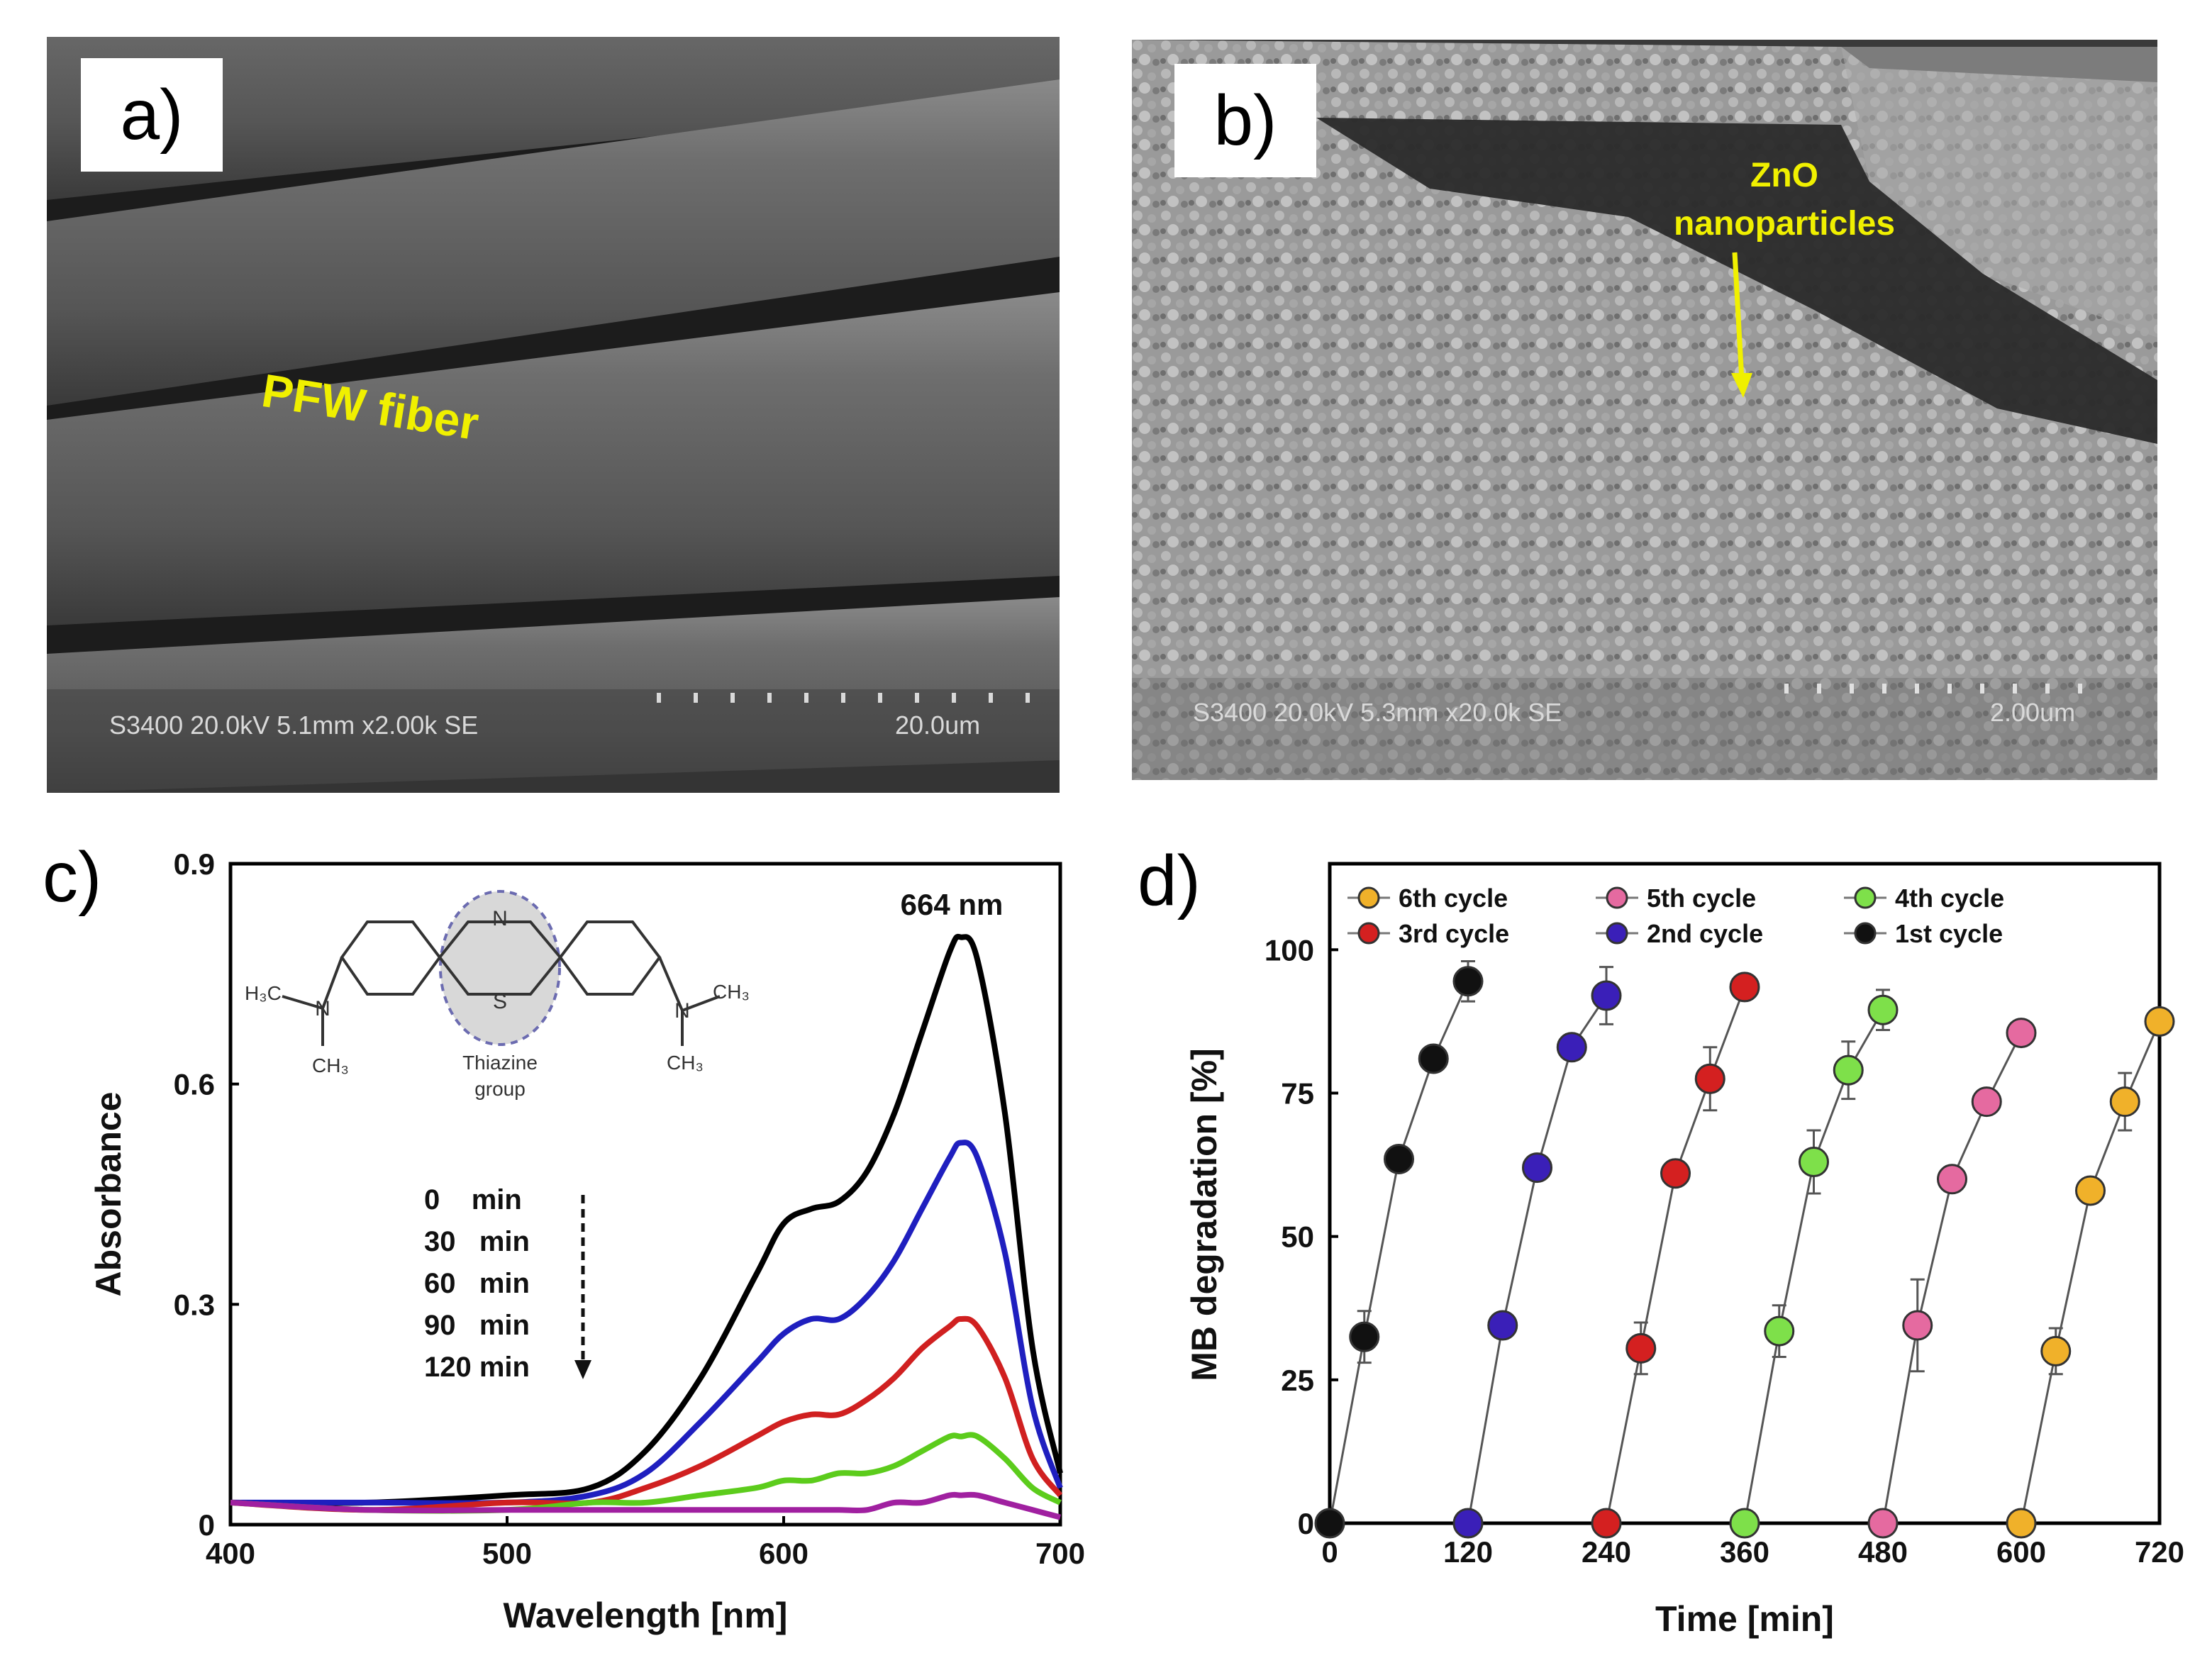 The height and width of the screenshot is (1670, 2212). I want to click on label-h3c: H₃C, so click(263, 993).